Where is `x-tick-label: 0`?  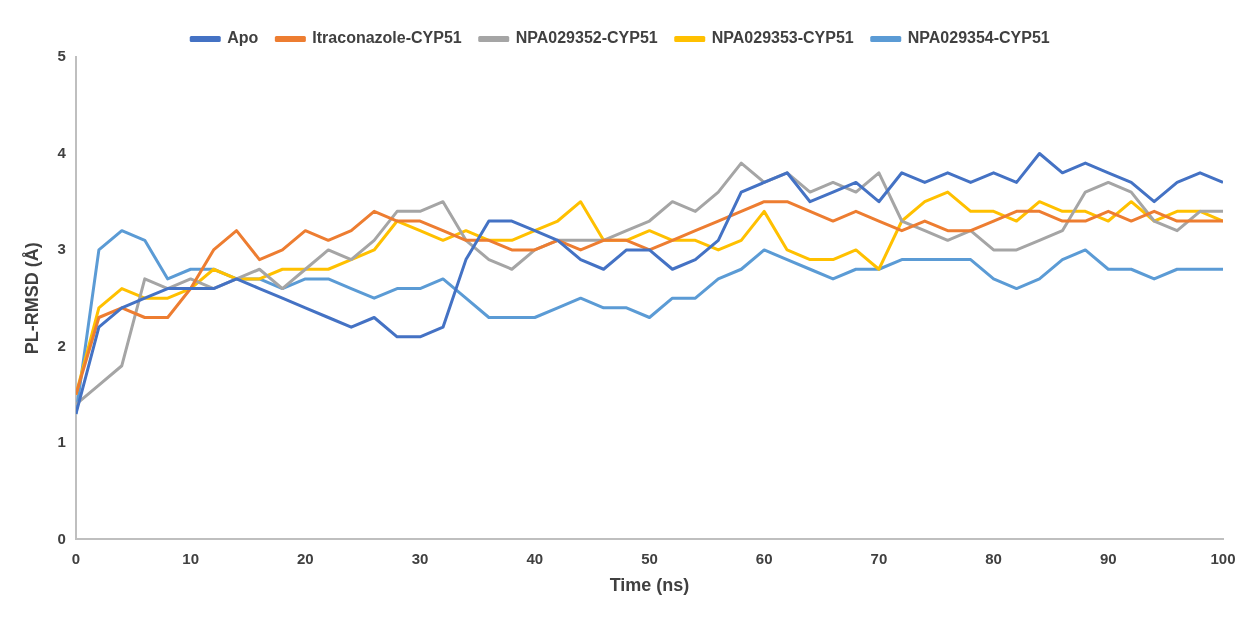
x-tick-label: 0 is located at coordinates (76, 558).